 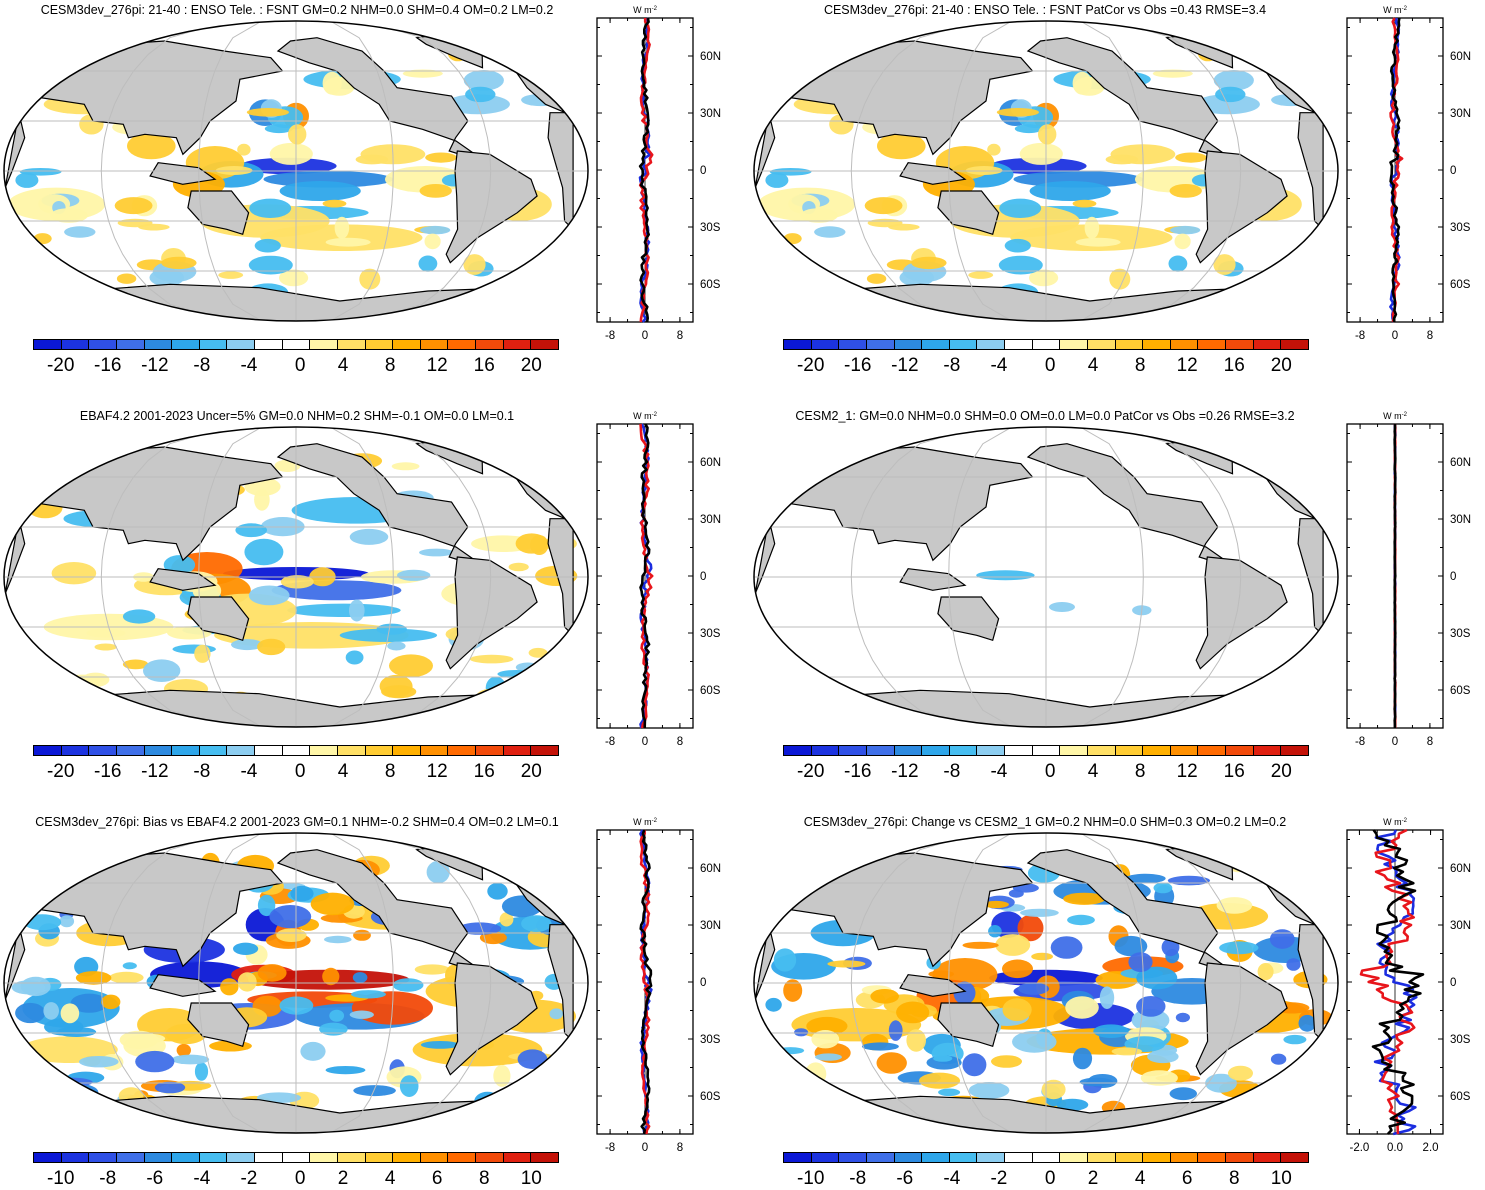 I want to click on world-map, so click(x=1046, y=983).